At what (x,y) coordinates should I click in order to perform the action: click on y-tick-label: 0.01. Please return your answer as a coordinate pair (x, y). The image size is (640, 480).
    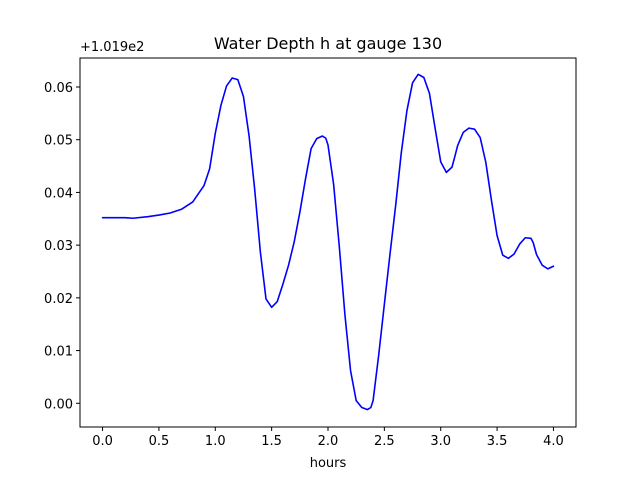
    Looking at the image, I should click on (58, 352).